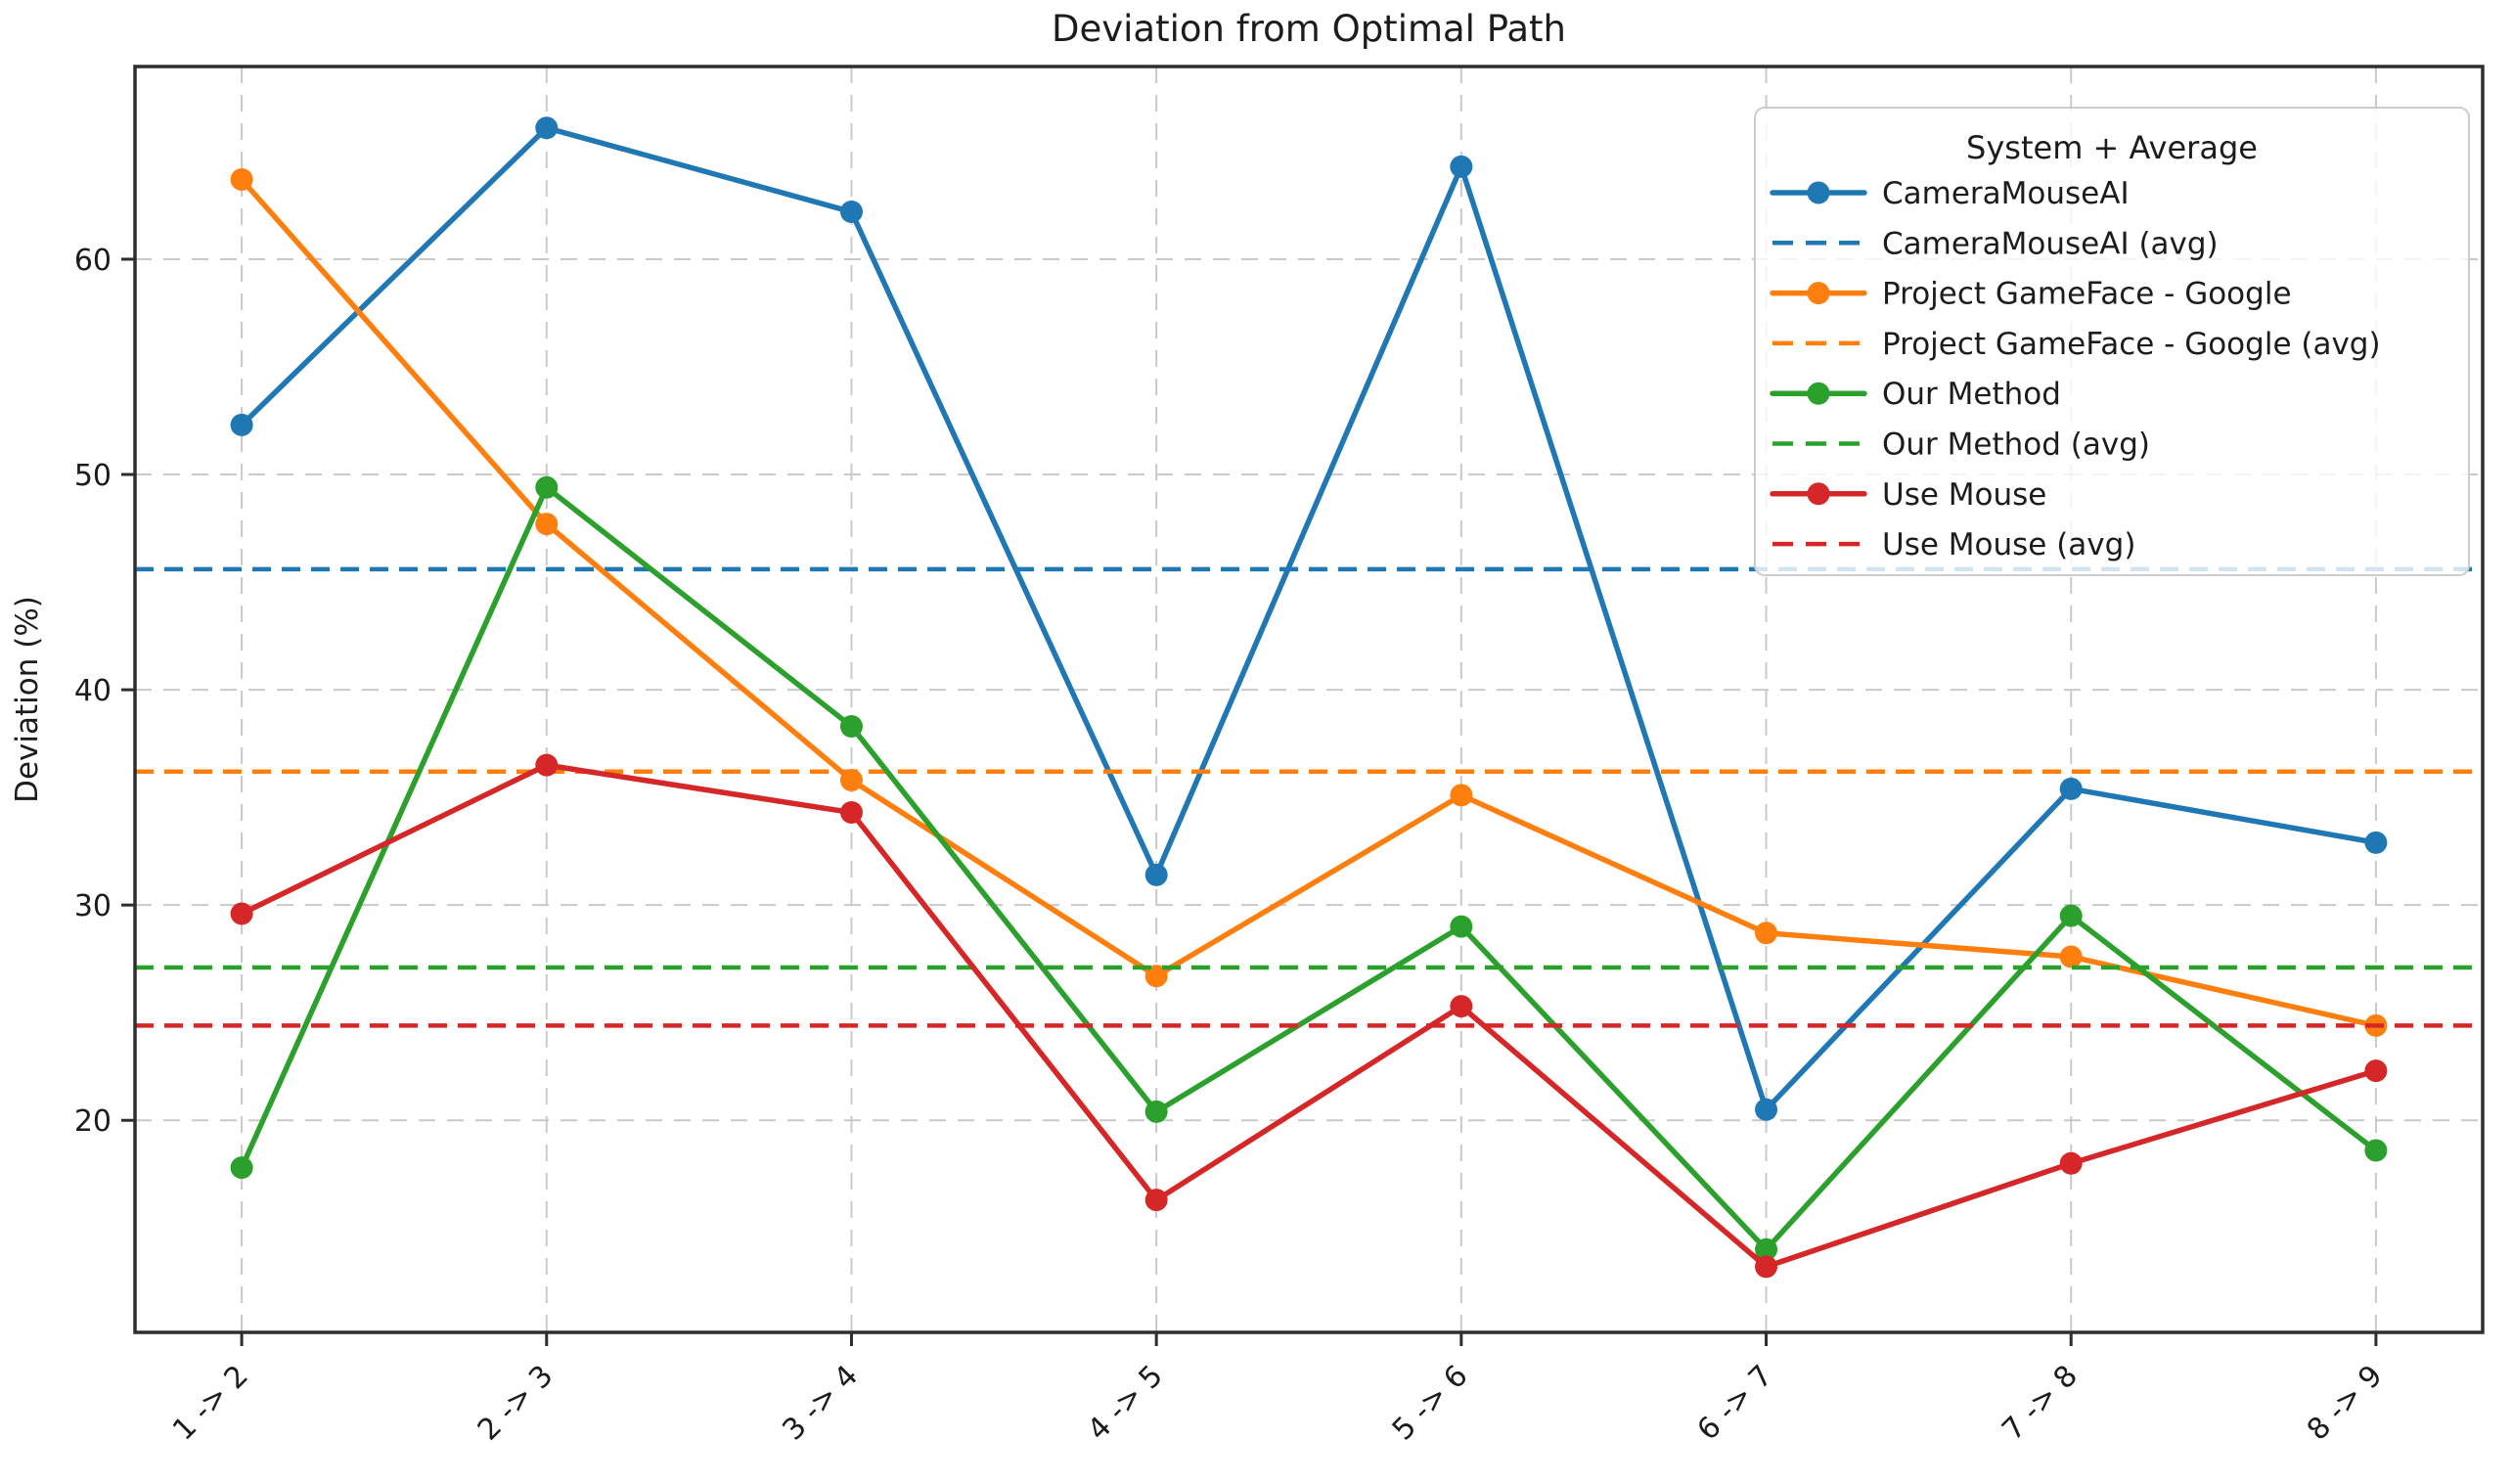 The width and height of the screenshot is (2512, 1484). I want to click on legend-item-label: CameraMouseAI (avg), so click(2051, 243).